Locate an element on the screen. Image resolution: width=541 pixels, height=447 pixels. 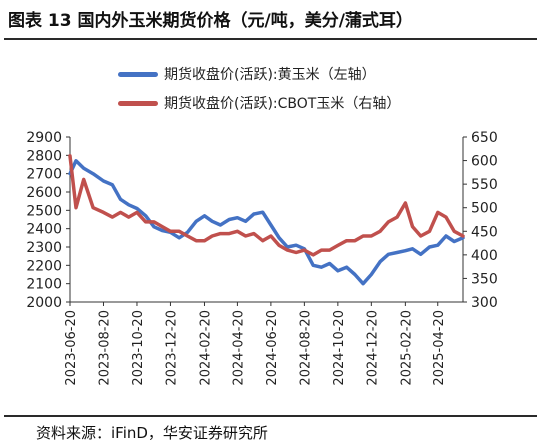
x-tick-label: 2024-10-20 is located at coordinates (339, 348).